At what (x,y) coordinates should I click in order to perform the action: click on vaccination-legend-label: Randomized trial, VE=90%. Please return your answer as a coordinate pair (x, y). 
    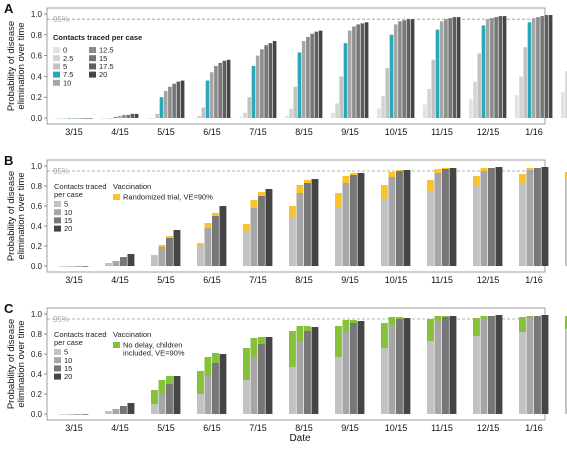
    Looking at the image, I should click on (168, 197).